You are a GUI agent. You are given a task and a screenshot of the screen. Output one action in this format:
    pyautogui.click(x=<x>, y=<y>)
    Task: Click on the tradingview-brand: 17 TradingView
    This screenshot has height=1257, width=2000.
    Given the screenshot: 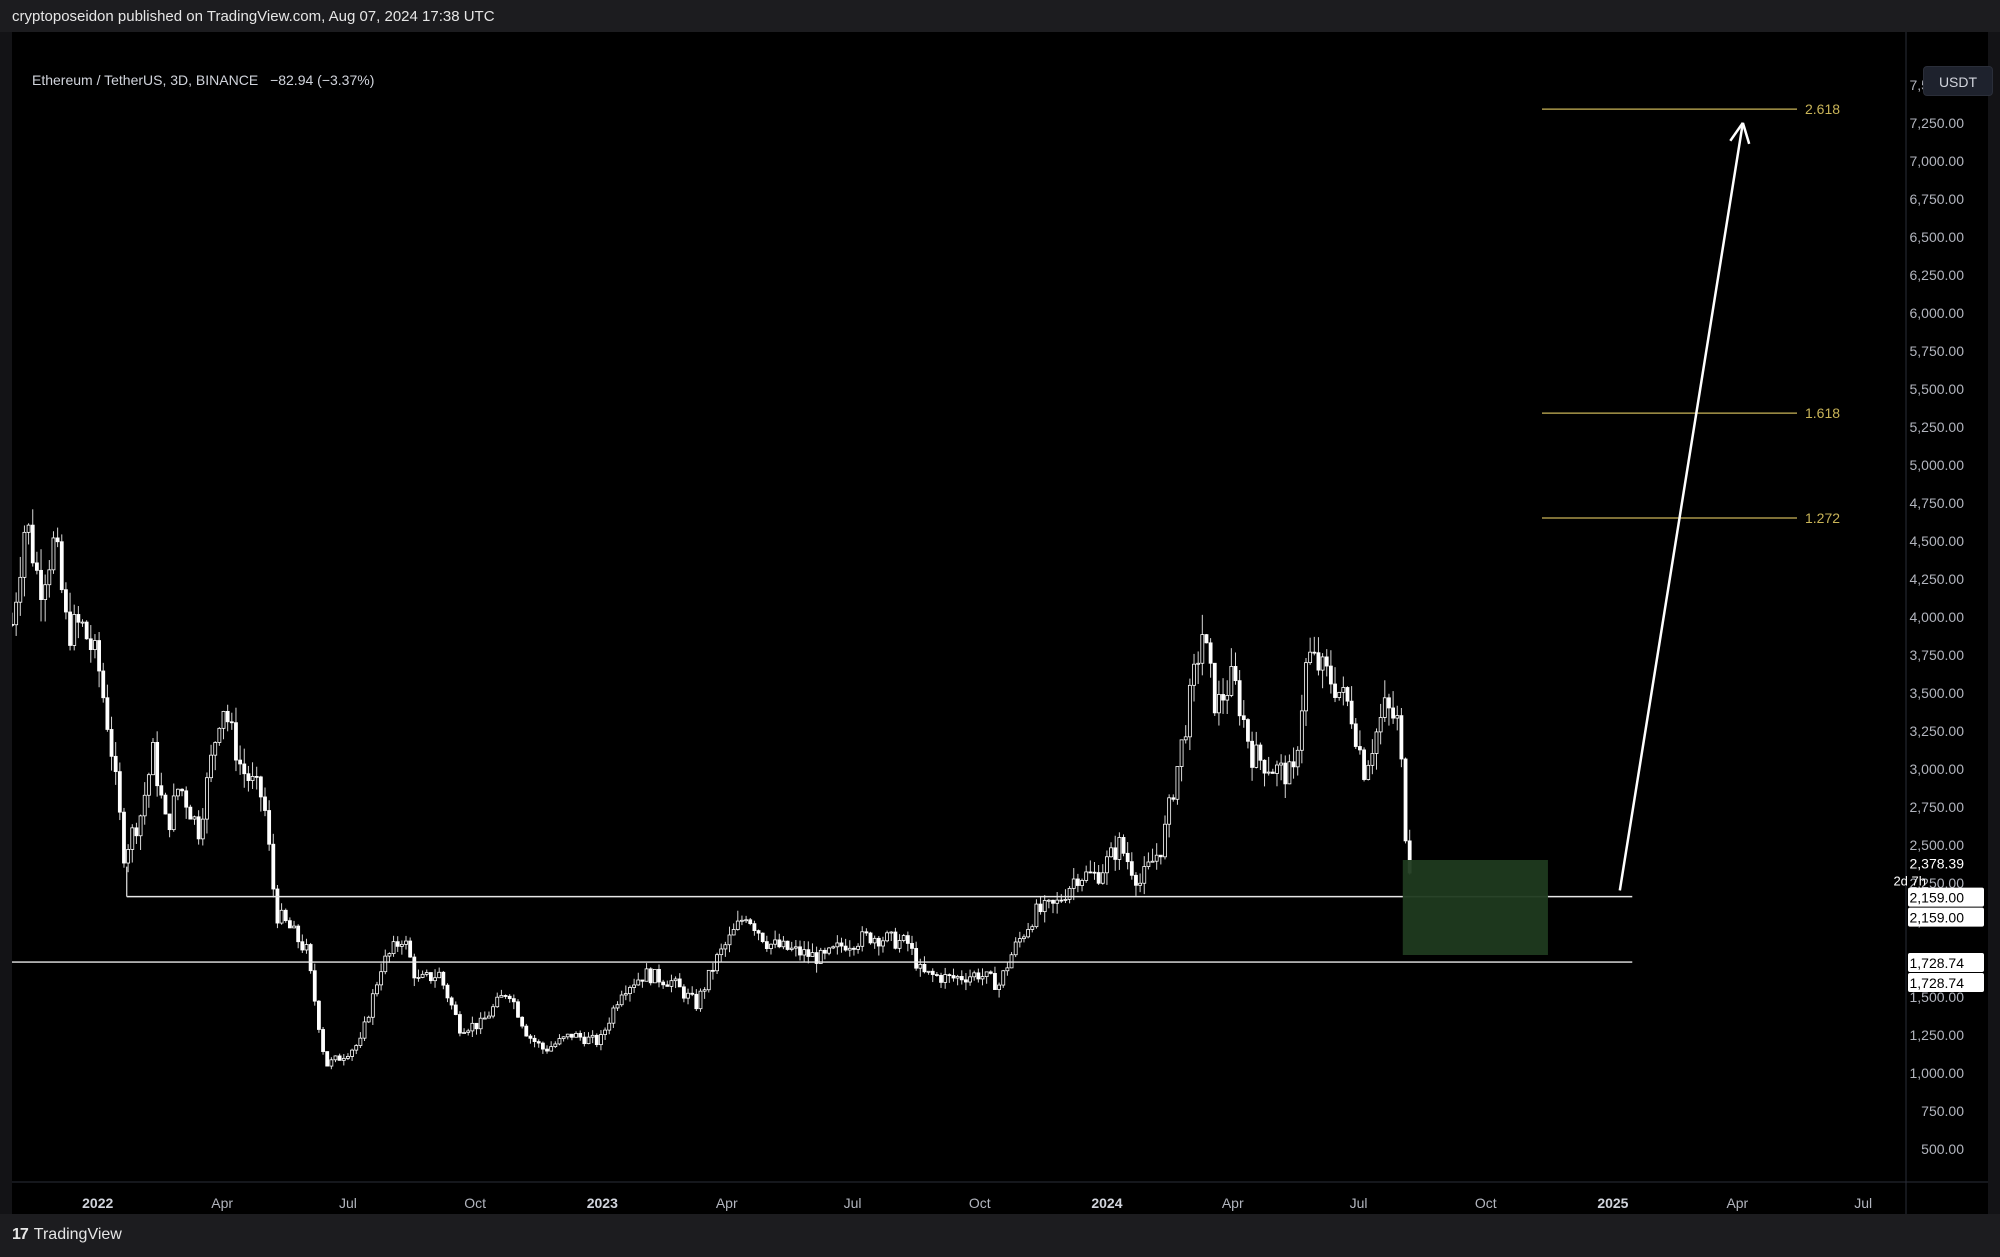 What is the action you would take?
    pyautogui.click(x=67, y=1235)
    